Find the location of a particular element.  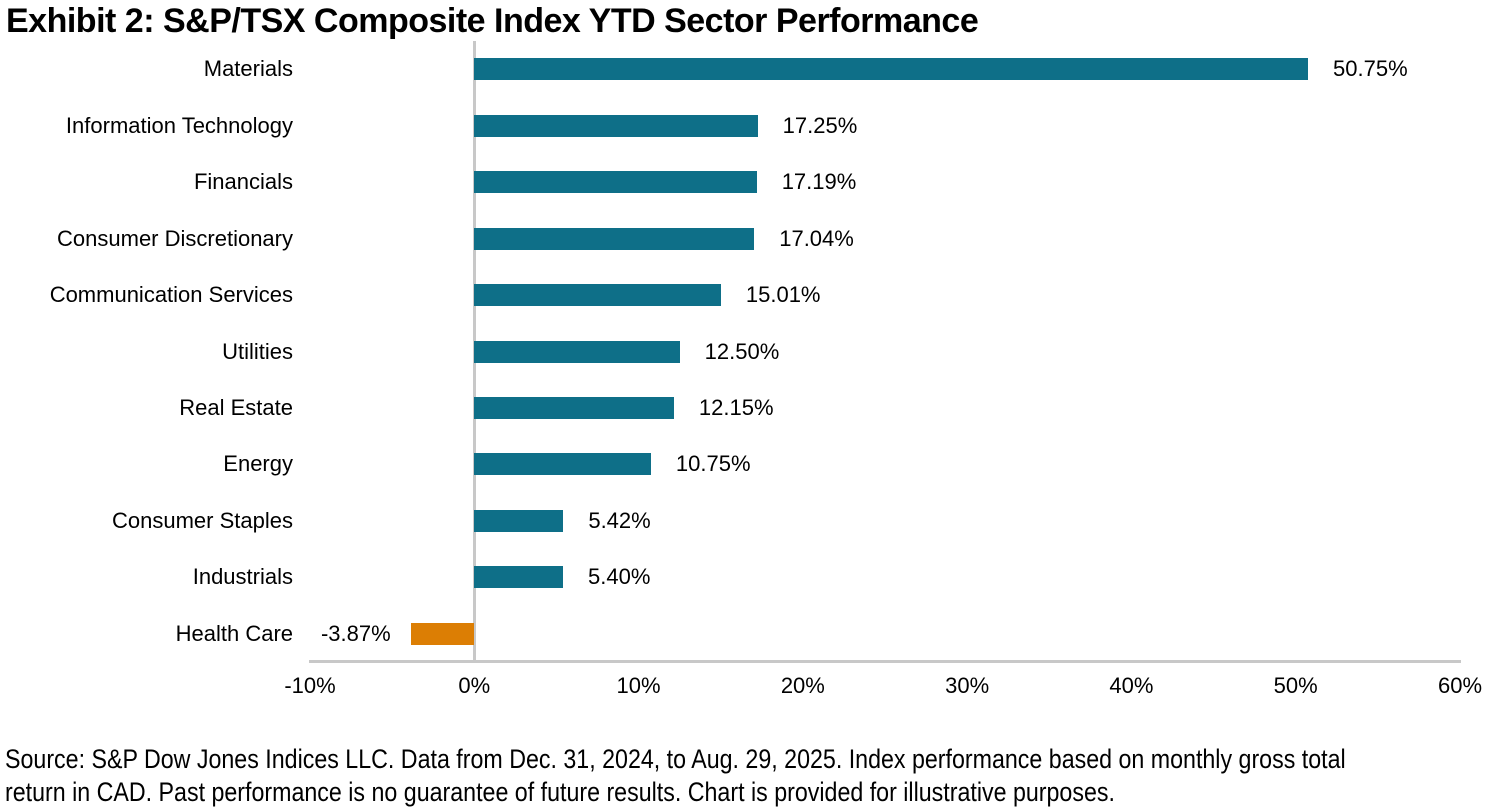

x-tick-label: -10% is located at coordinates (310, 685).